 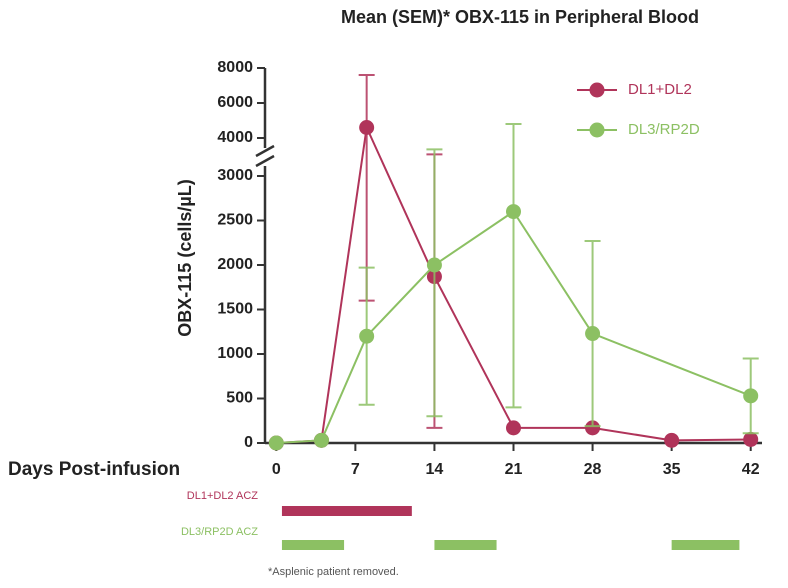 I want to click on x-tick-label: 14, so click(x=435, y=469).